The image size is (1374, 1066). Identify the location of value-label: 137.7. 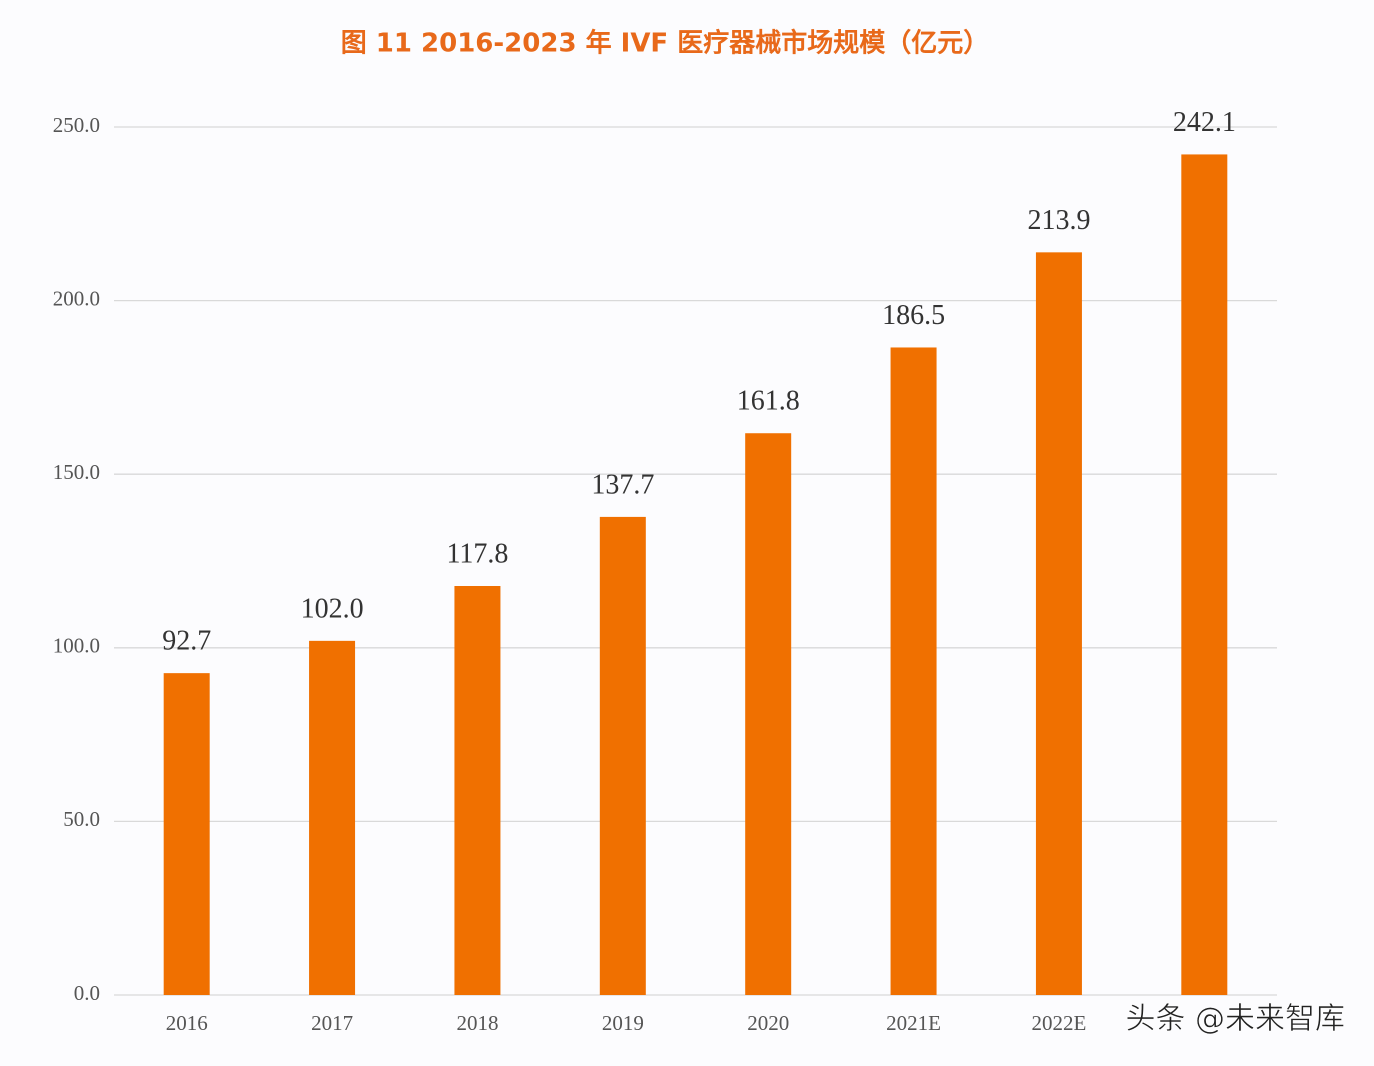
(622, 484).